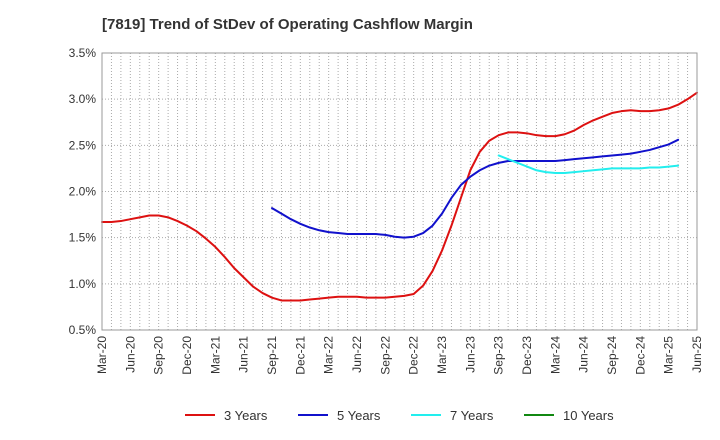  Describe the element at coordinates (357, 354) in the screenshot. I see `x-tick-label: Jun-22` at that location.